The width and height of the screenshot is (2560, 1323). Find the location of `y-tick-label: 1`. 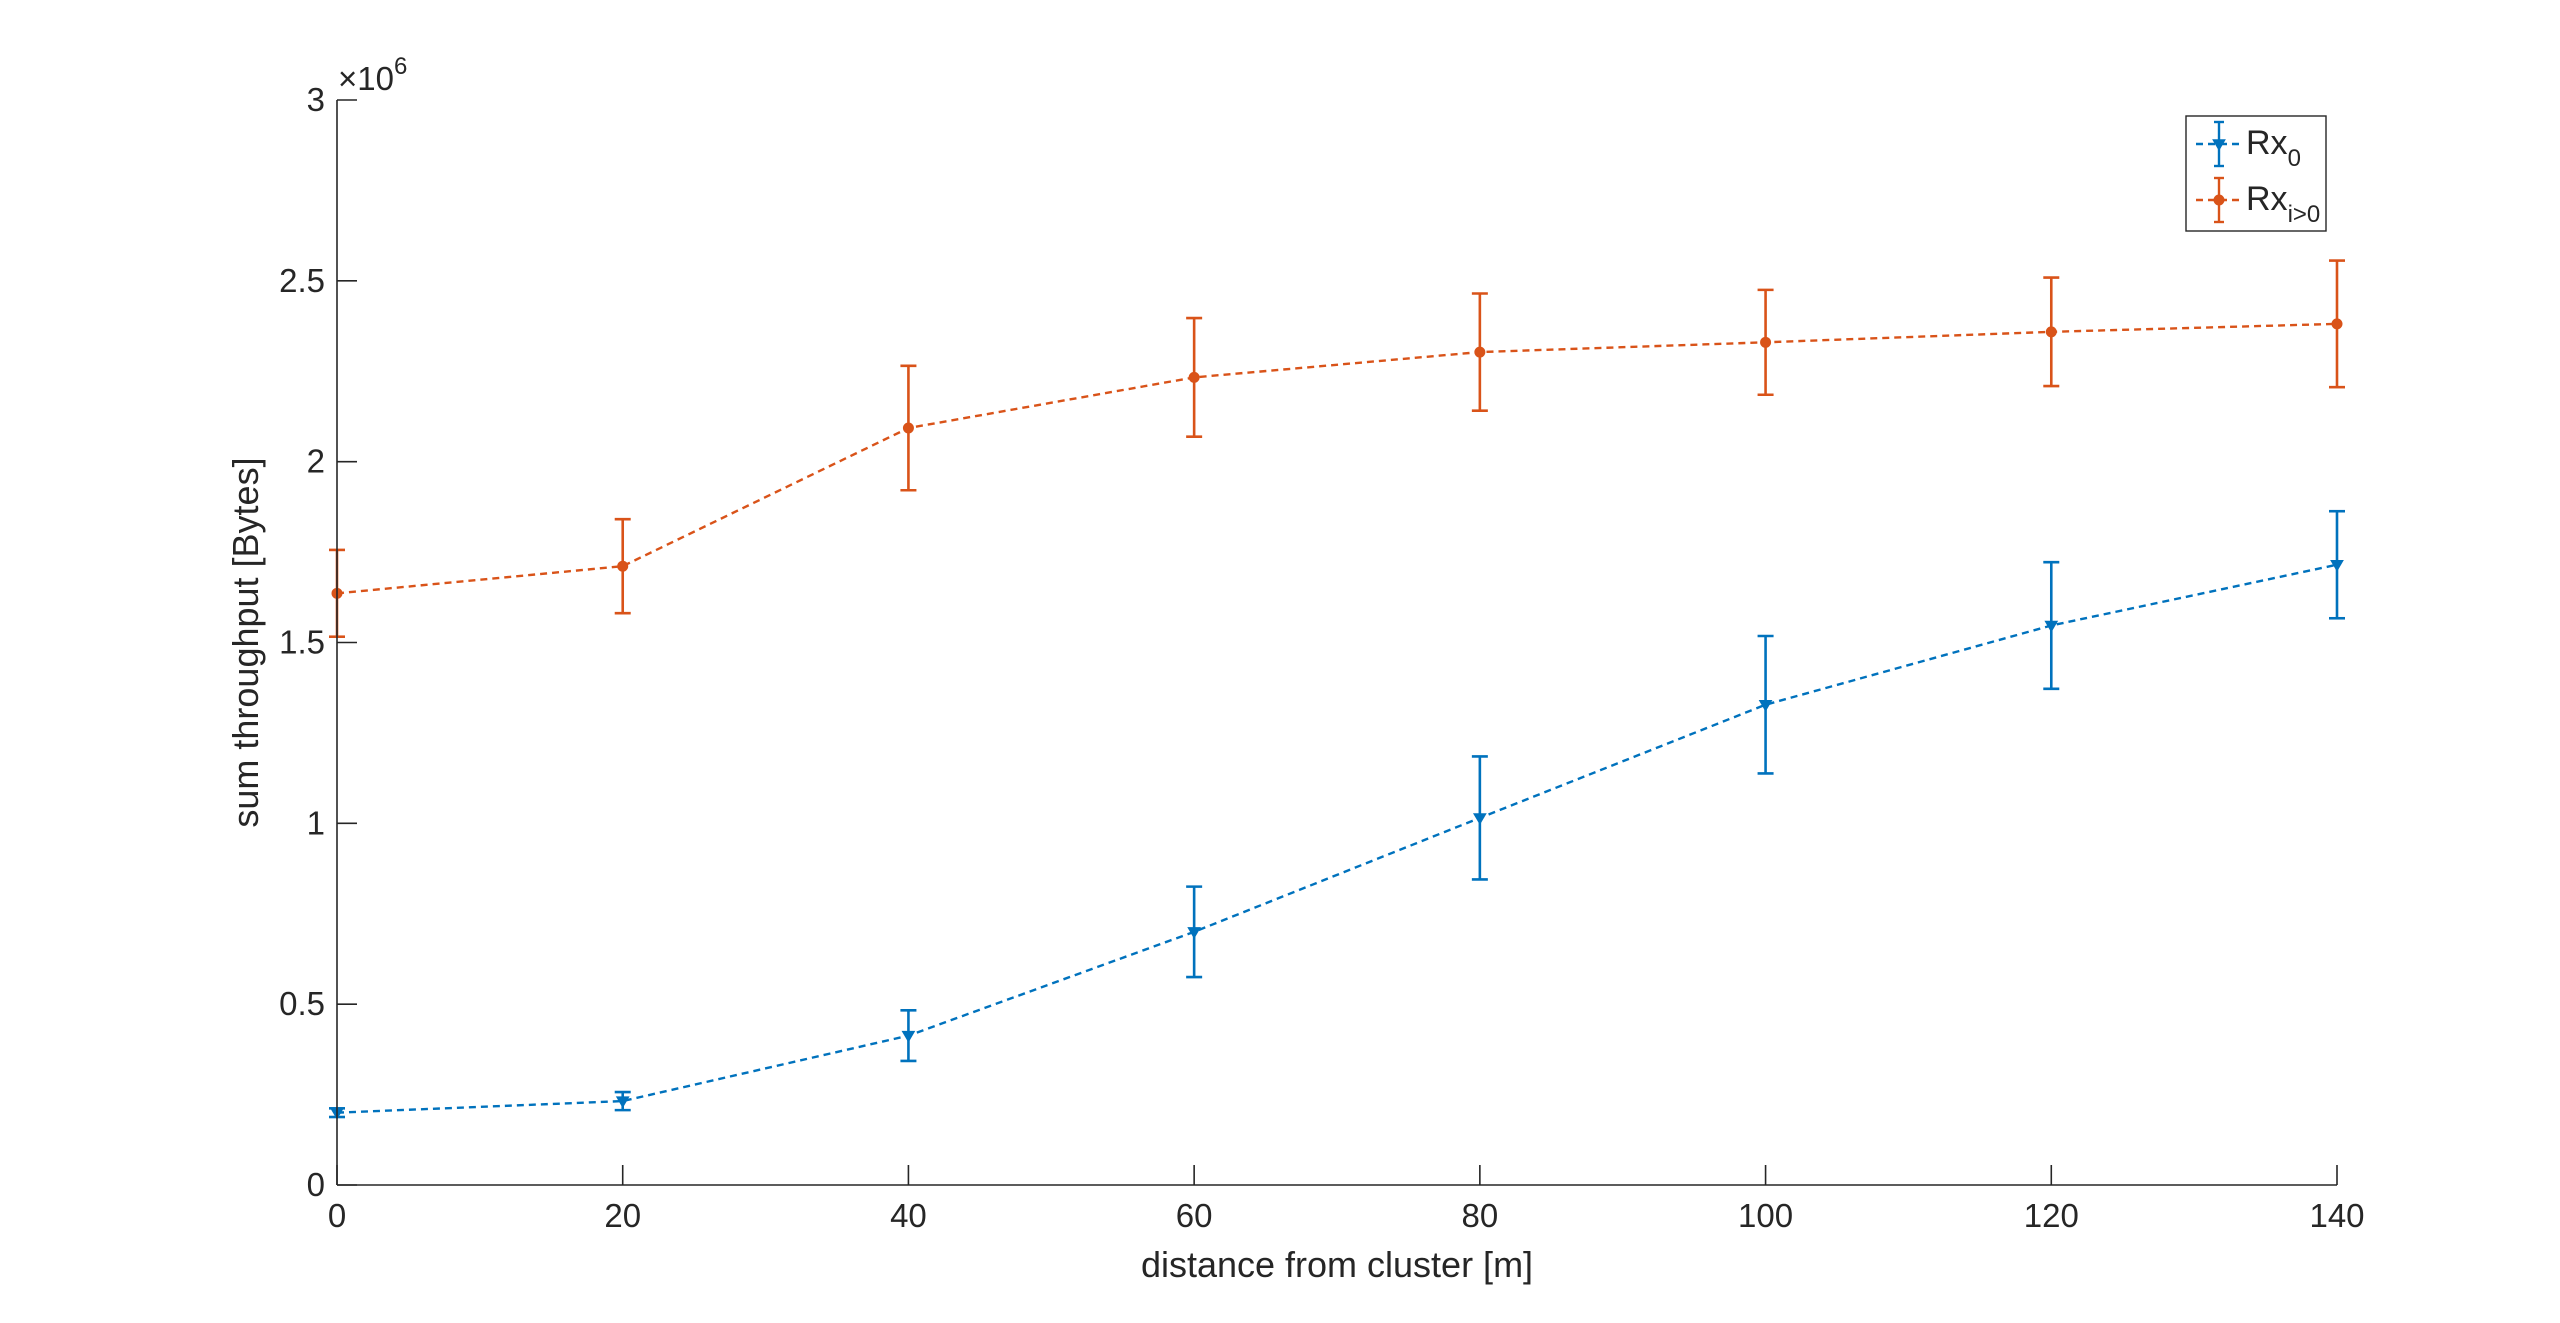

y-tick-label: 1 is located at coordinates (316, 822).